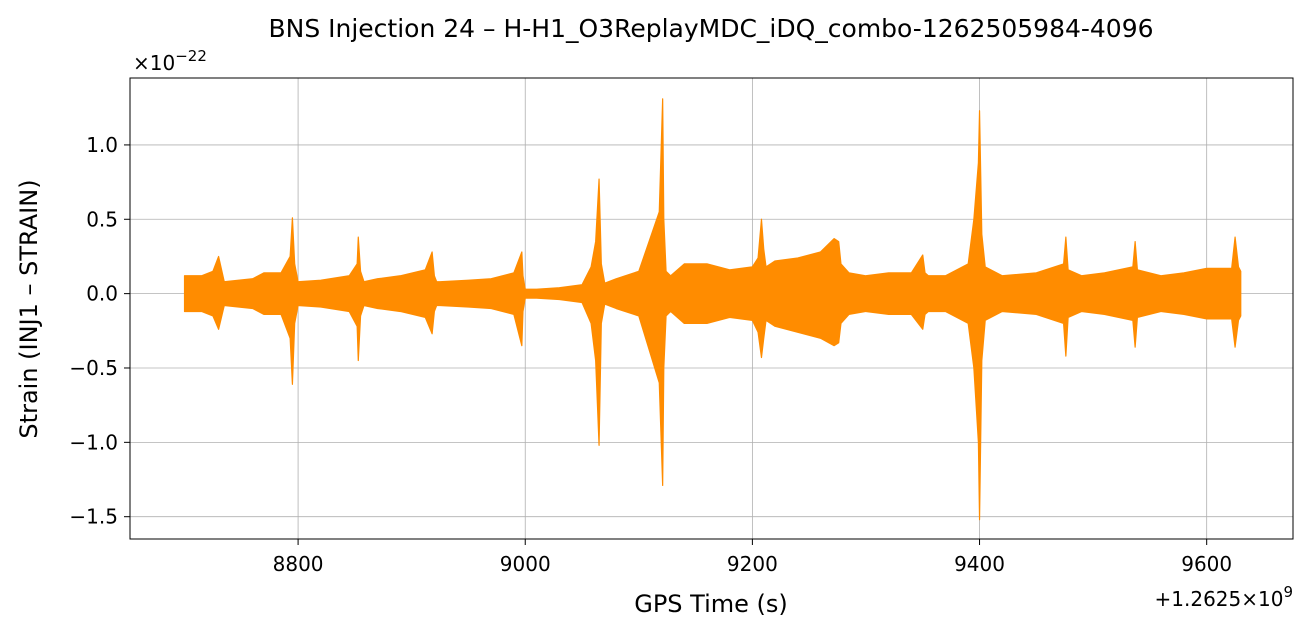 This screenshot has width=1307, height=633. Describe the element at coordinates (1288, 592) in the screenshot. I see `x-offset-exponent: 9` at that location.